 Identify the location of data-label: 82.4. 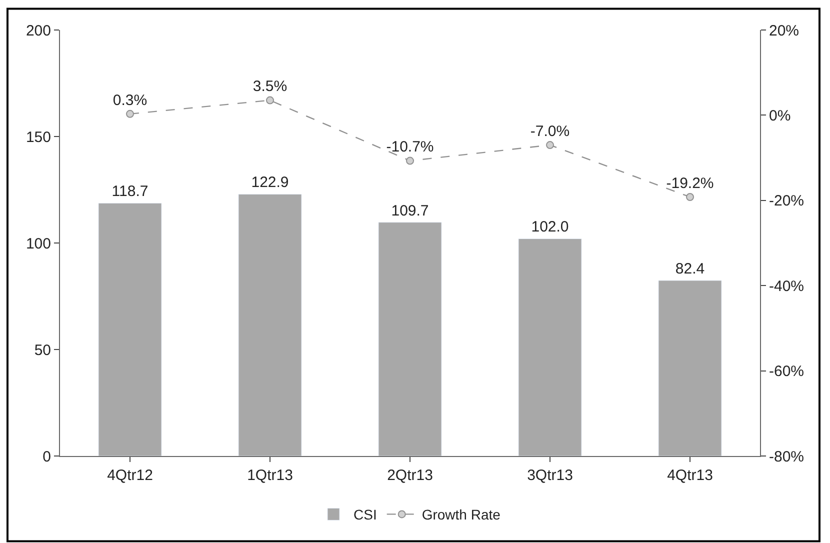
(690, 269).